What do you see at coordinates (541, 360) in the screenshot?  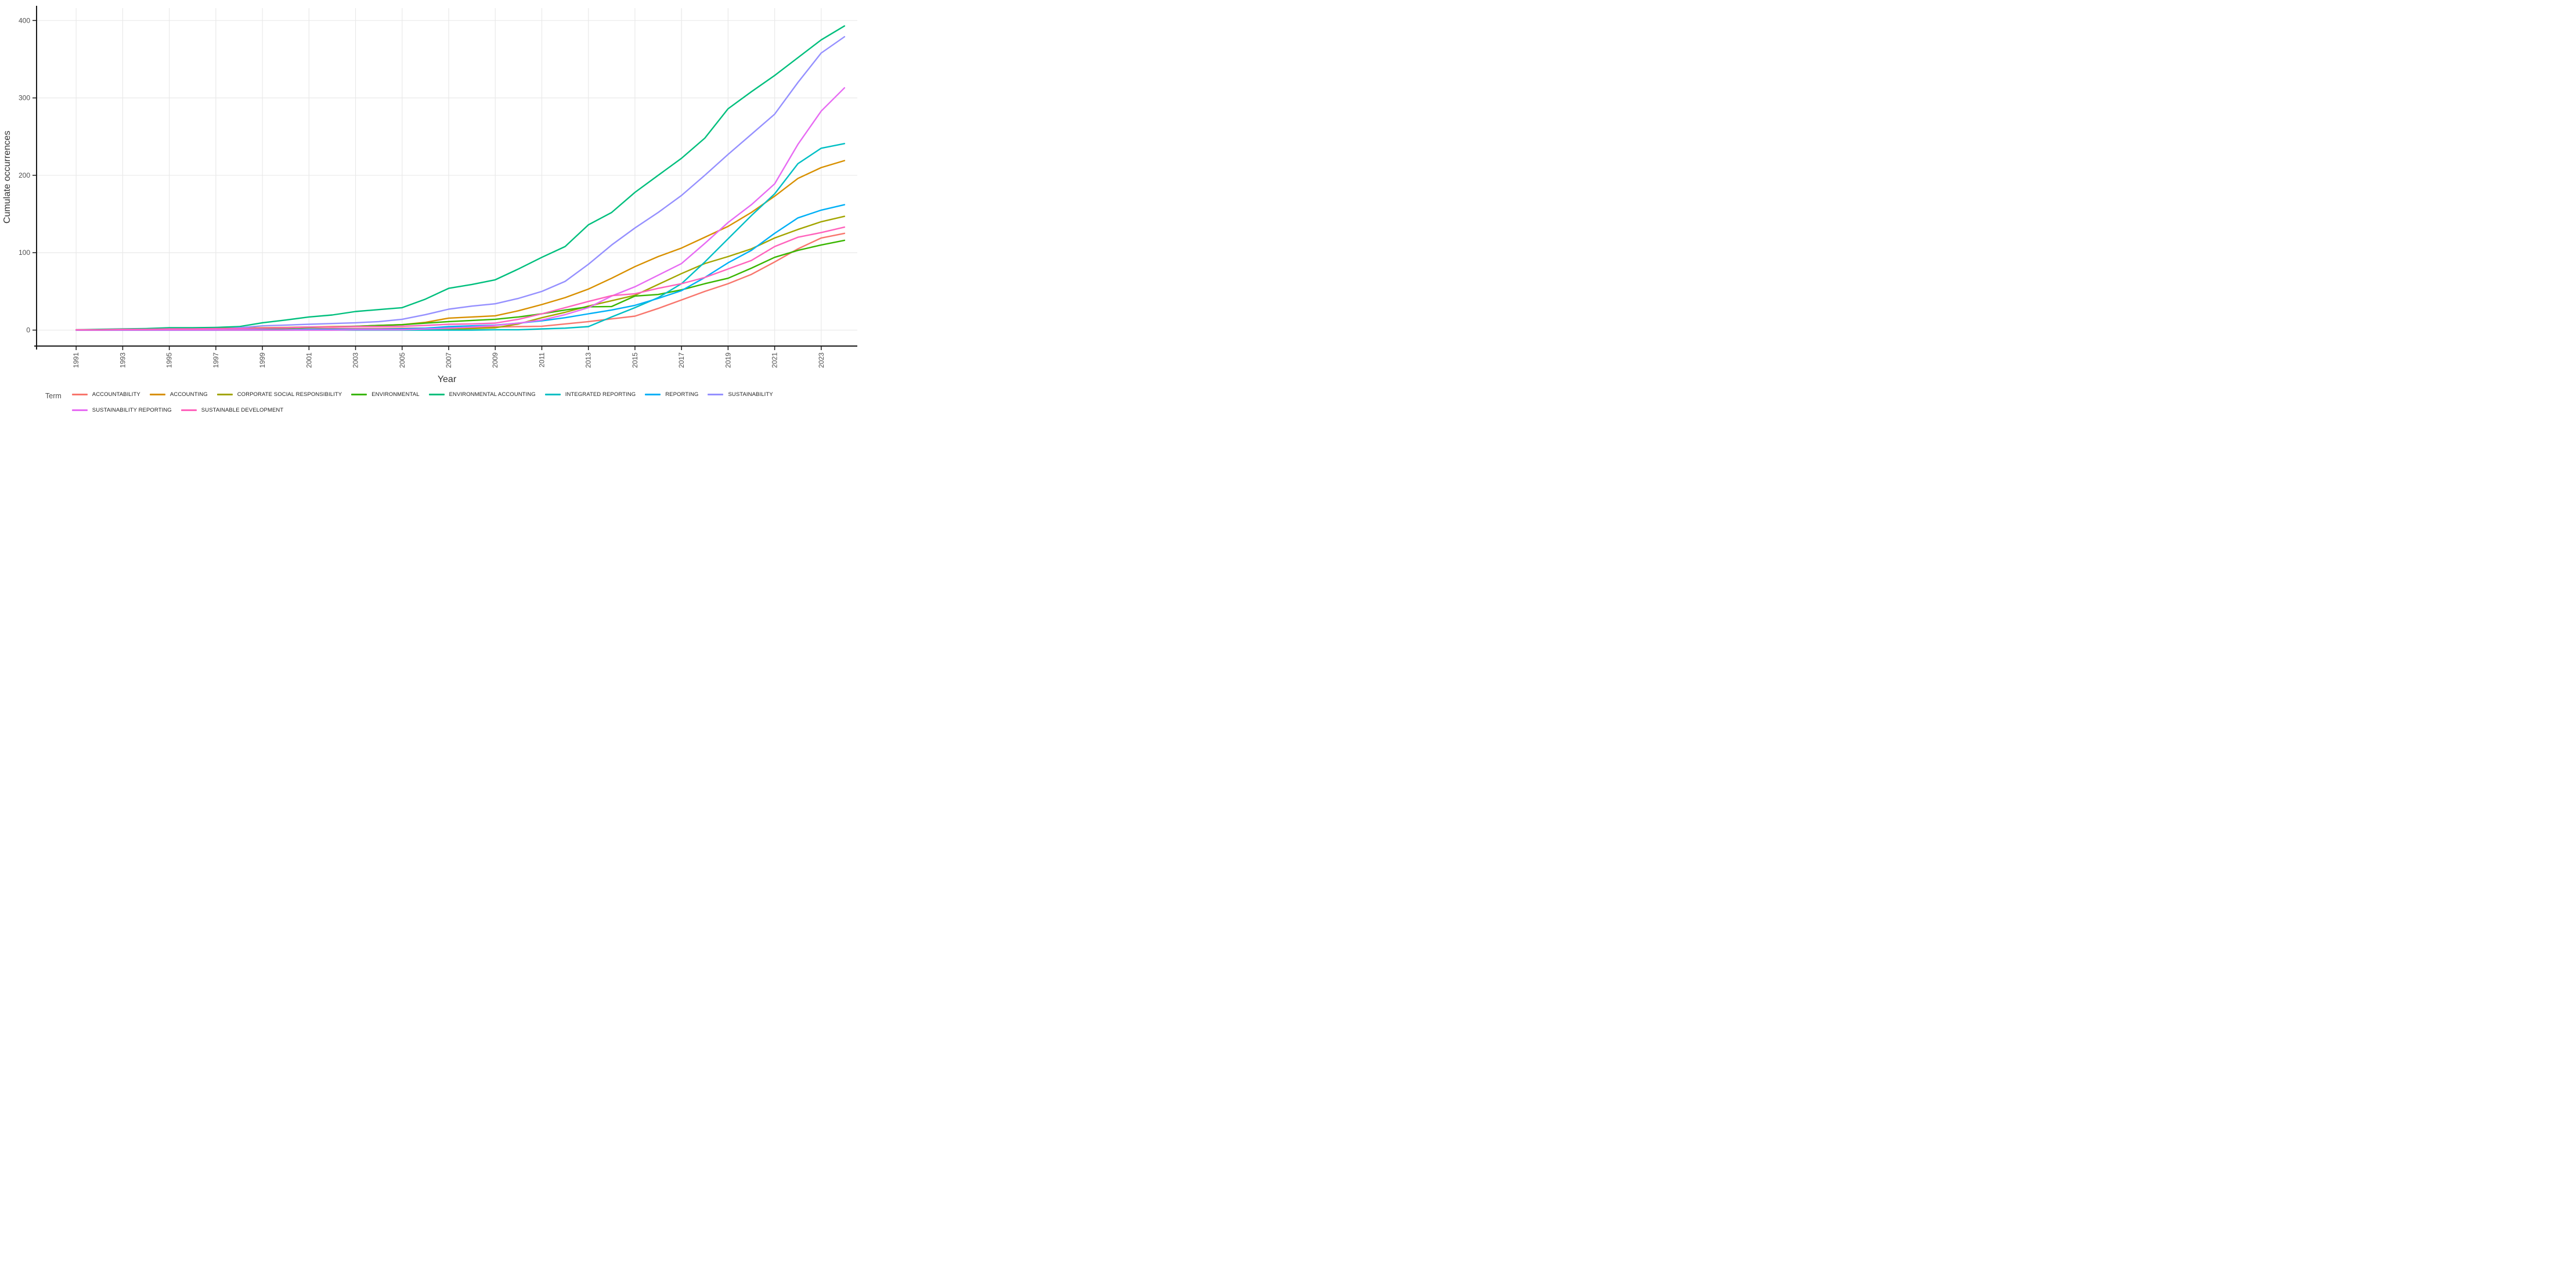 I see `x-tick-label: 2011` at bounding box center [541, 360].